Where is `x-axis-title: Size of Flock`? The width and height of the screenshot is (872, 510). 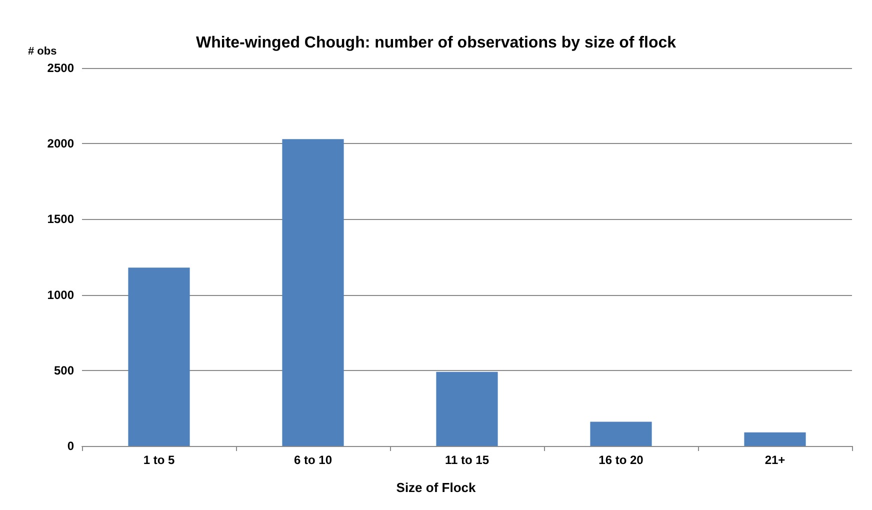
x-axis-title: Size of Flock is located at coordinates (436, 487).